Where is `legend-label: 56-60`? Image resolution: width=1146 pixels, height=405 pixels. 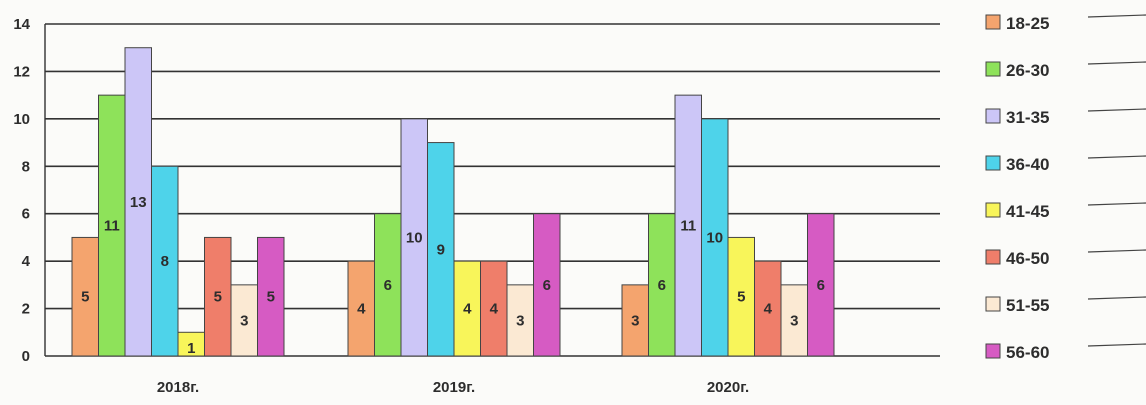 legend-label: 56-60 is located at coordinates (1027, 352).